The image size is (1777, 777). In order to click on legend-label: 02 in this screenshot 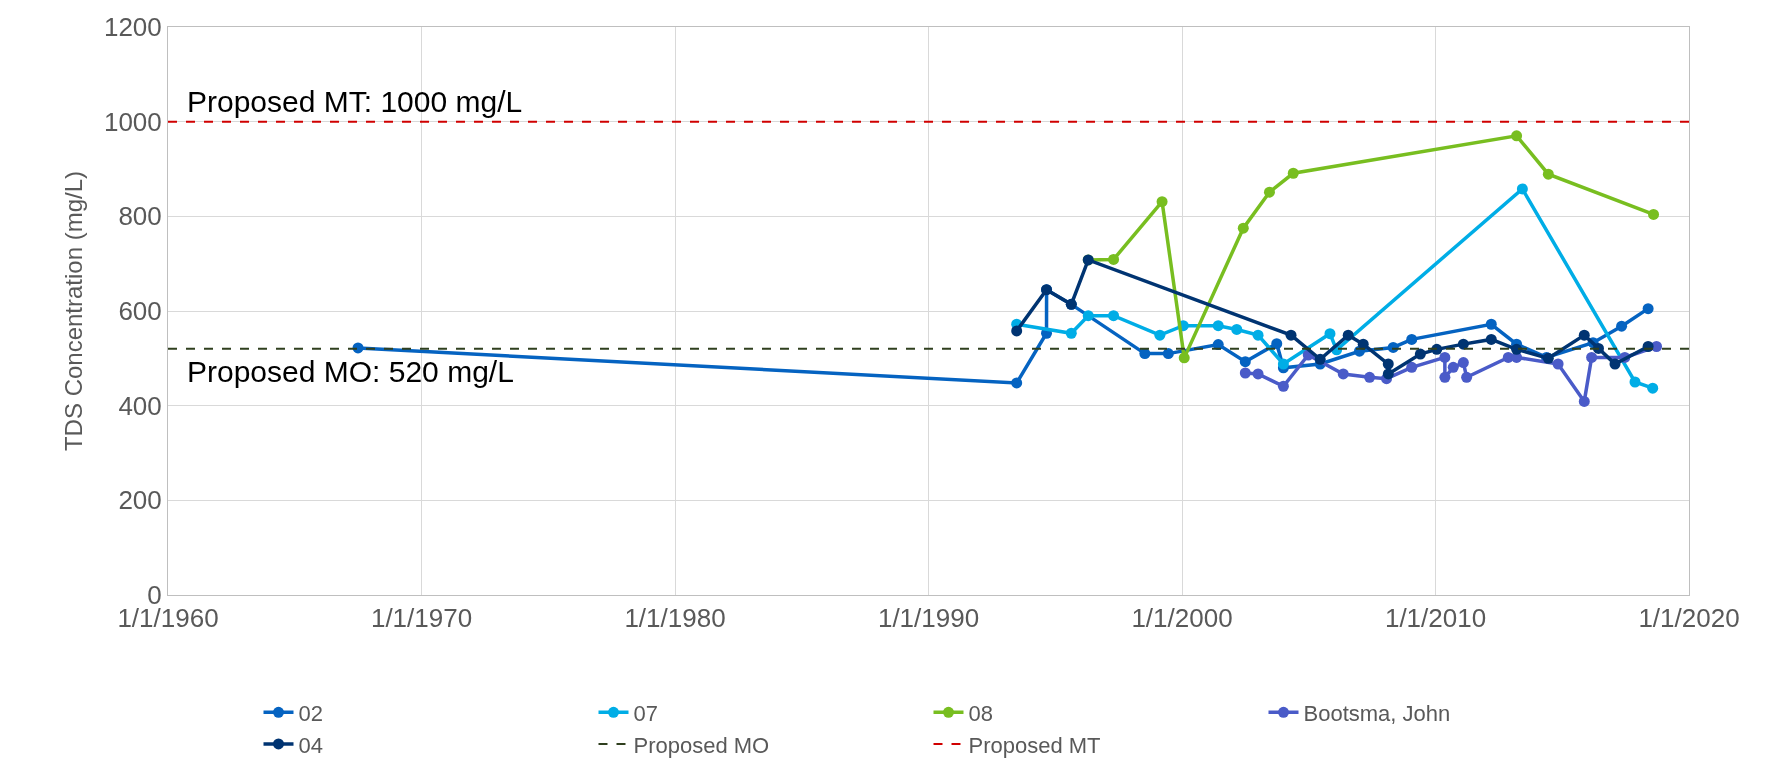, I will do `click(310, 713)`.